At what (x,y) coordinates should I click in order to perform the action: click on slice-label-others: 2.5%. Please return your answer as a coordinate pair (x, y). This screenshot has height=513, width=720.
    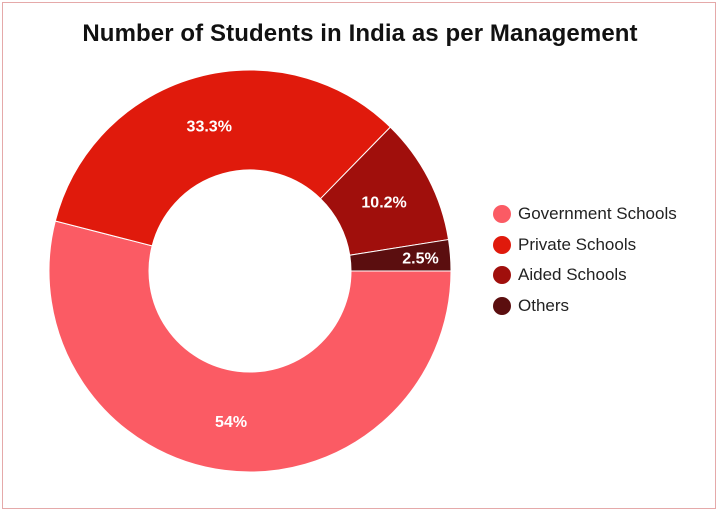
    Looking at the image, I should click on (420, 259).